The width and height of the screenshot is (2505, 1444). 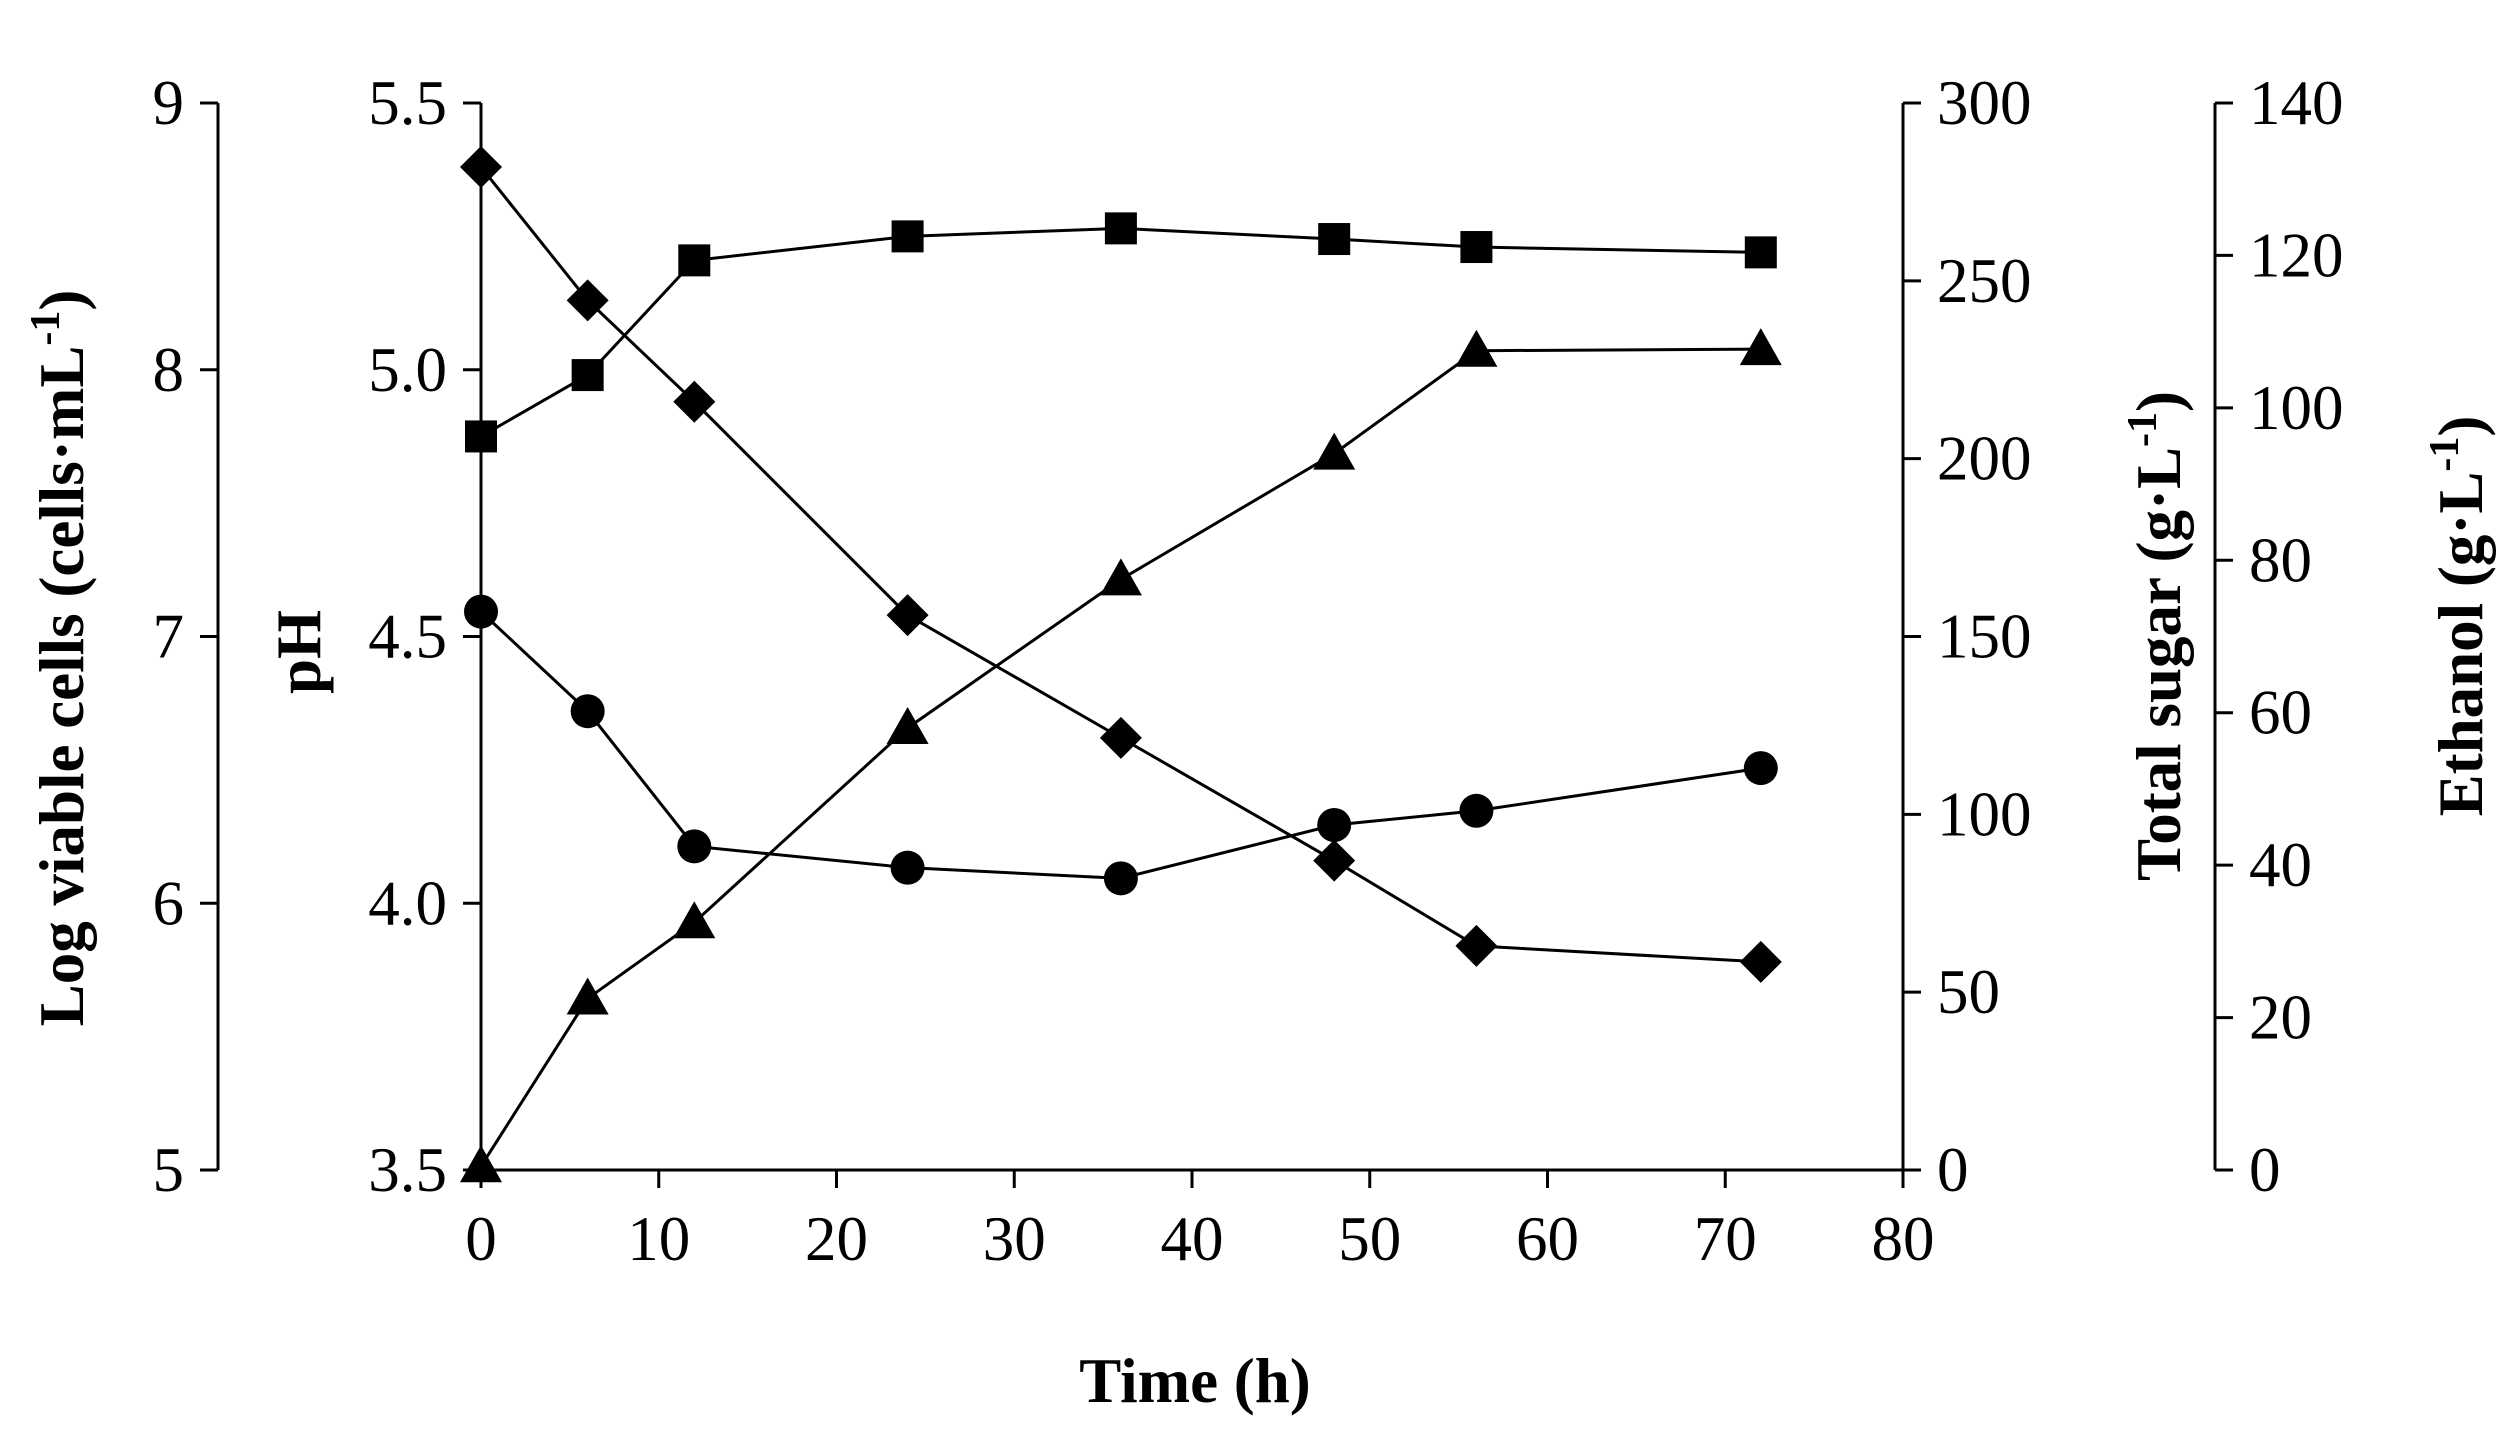 I want to click on sugar-axis-group: 0 50 100 150 200 250 300, so click(x=1966, y=636).